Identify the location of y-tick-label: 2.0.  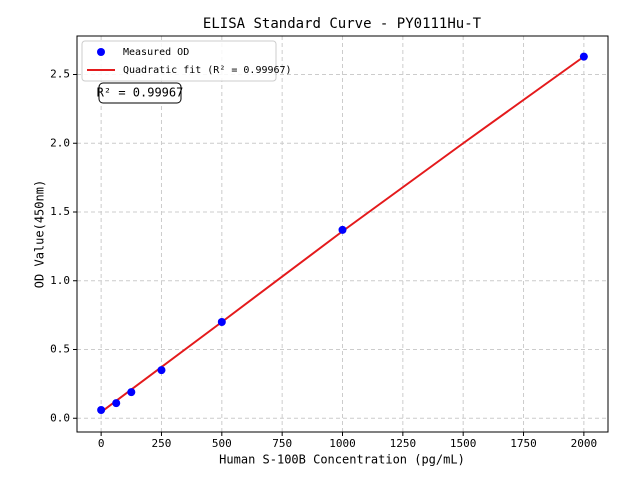
(60, 142).